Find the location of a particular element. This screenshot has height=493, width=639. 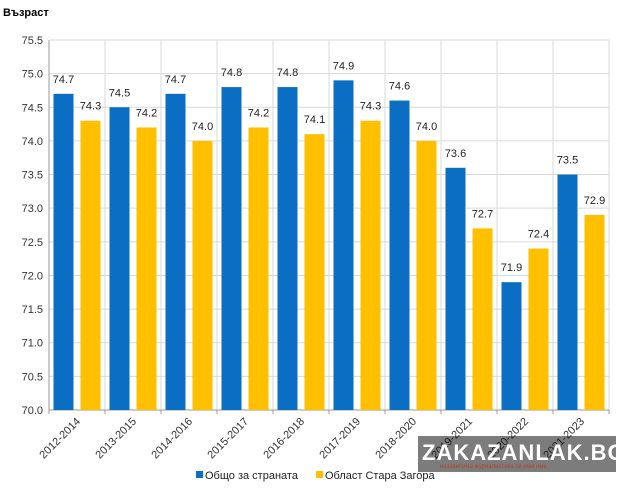

x-tick-label: 2013-2015 is located at coordinates (116, 439).